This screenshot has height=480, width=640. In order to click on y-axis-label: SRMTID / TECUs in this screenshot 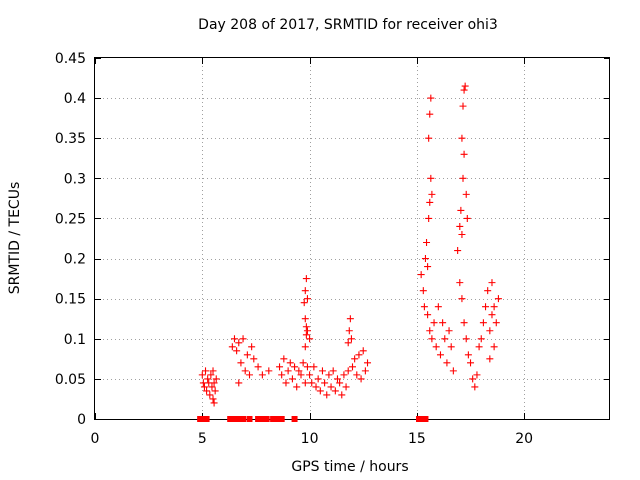, I will do `click(15, 238)`.